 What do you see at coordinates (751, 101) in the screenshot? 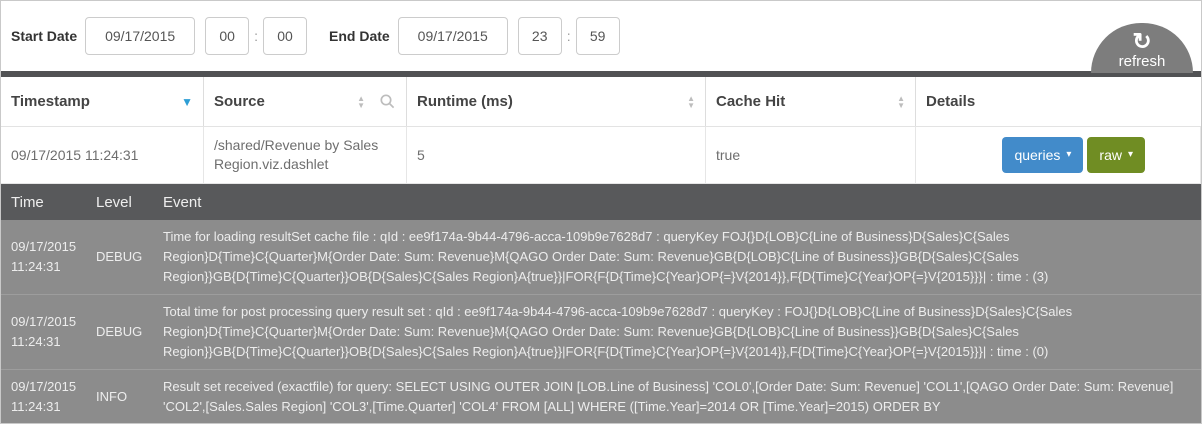
I see `column-label: Cache Hit` at bounding box center [751, 101].